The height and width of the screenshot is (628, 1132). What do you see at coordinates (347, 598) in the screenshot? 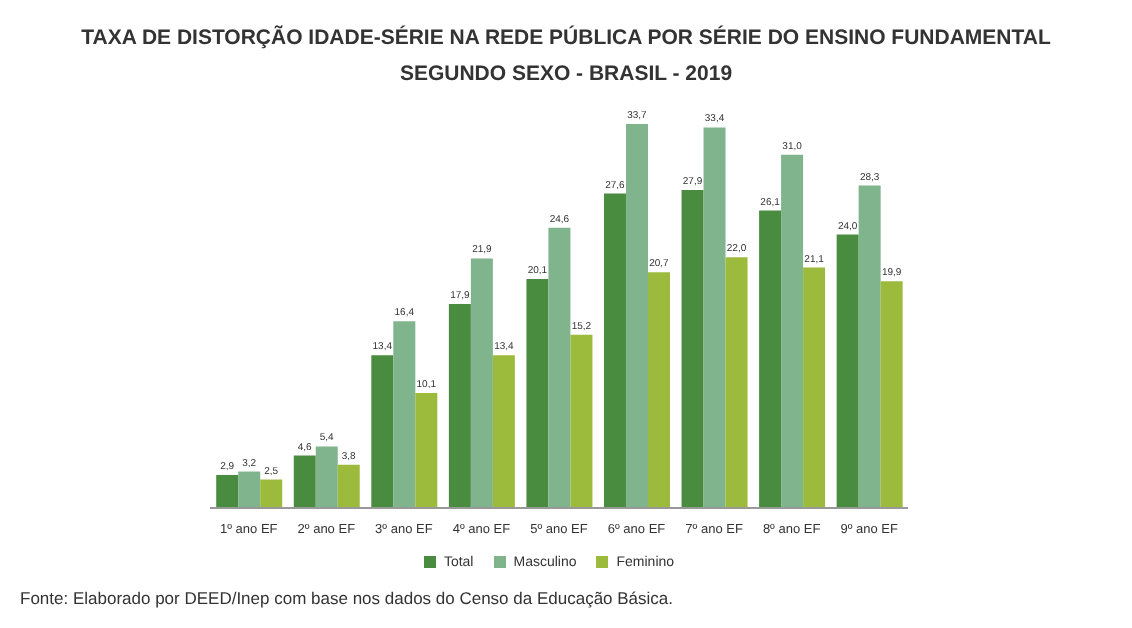
I see `source-note: Fonte: Elaborado por DEED/Inep com base nos dados do Censo da Educação Básica.` at bounding box center [347, 598].